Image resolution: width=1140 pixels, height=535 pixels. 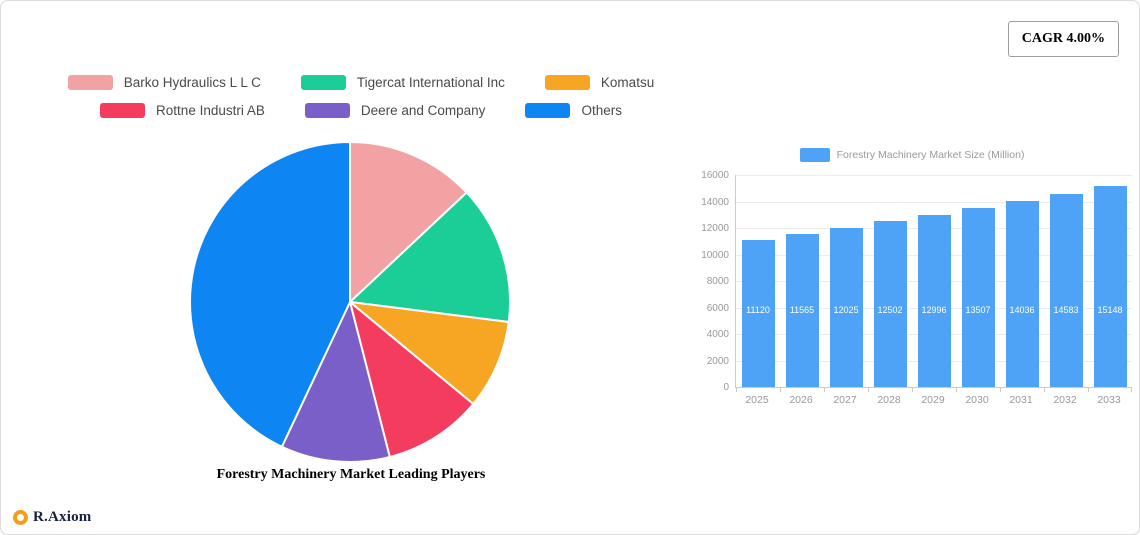 What do you see at coordinates (423, 110) in the screenshot?
I see `legend-item-label: Deere and Company` at bounding box center [423, 110].